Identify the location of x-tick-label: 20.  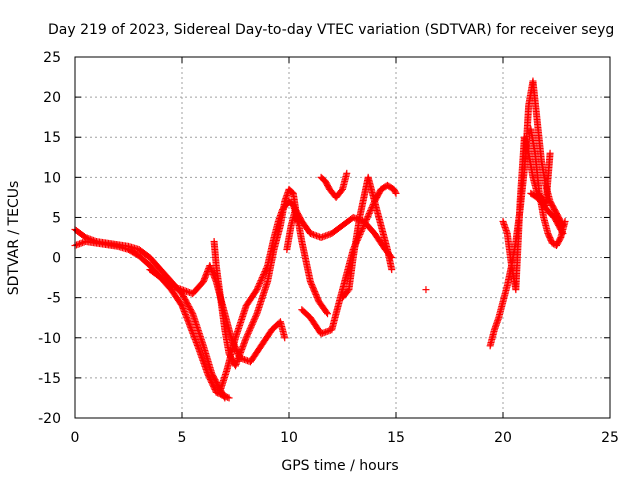
(503, 438).